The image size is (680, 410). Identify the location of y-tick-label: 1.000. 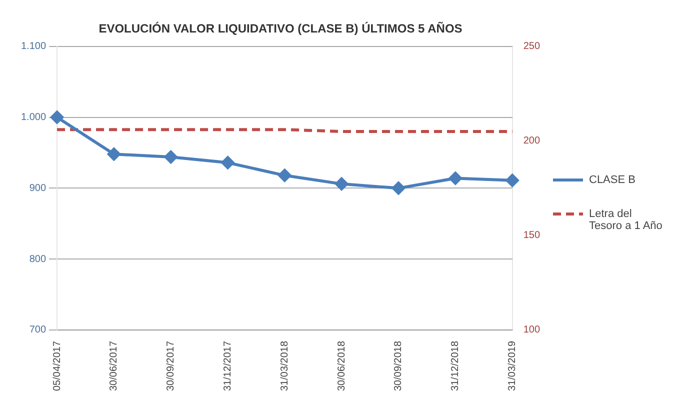
(33, 118).